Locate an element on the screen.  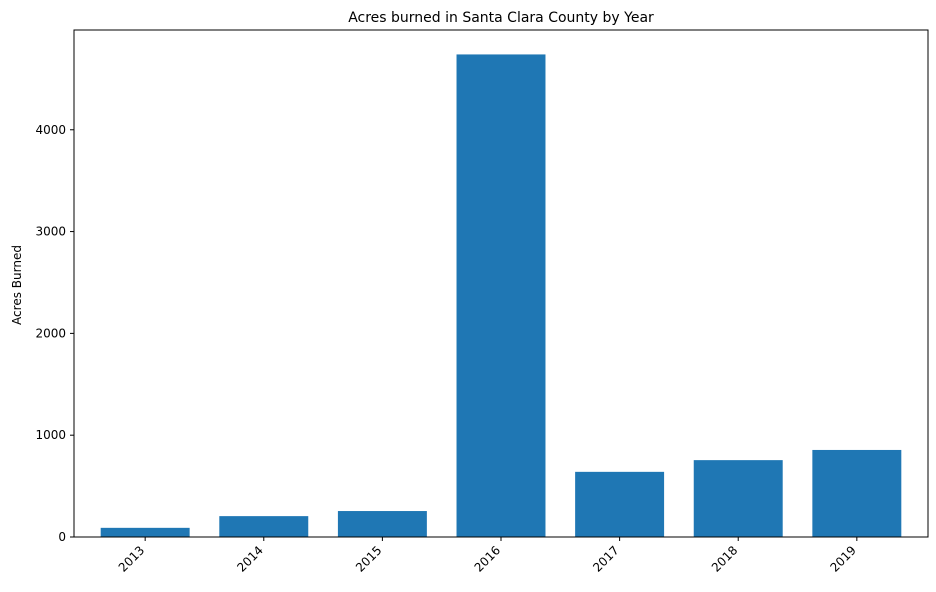
x-tick-label: 2017 is located at coordinates (605, 558).